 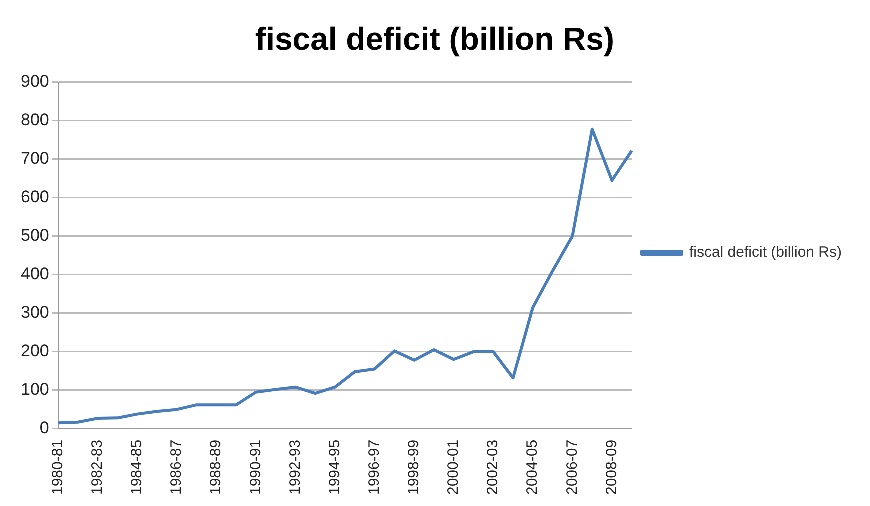 What do you see at coordinates (35, 351) in the screenshot?
I see `y-tick-label: 200` at bounding box center [35, 351].